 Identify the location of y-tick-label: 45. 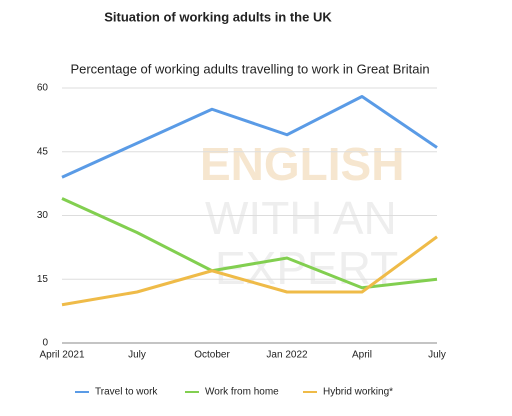
(43, 151).